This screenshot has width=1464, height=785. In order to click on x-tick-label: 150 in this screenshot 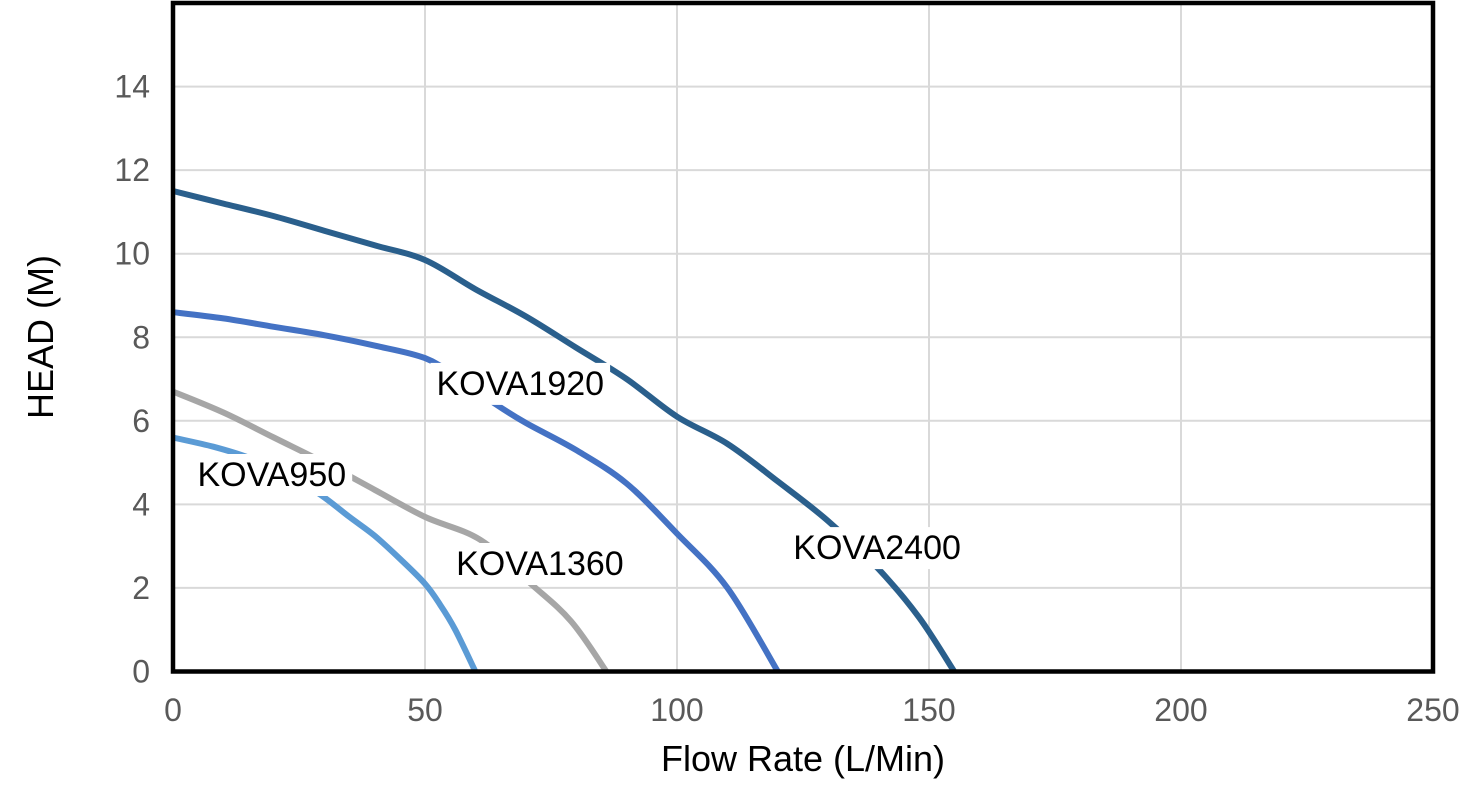, I will do `click(928, 710)`.